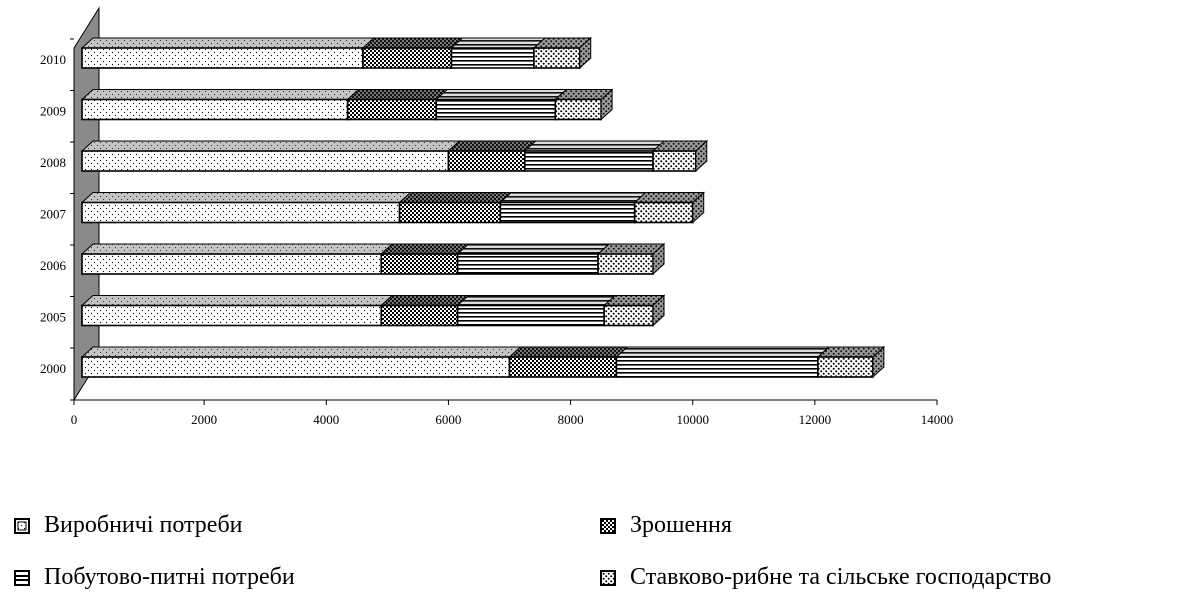 This screenshot has width=1186, height=592. What do you see at coordinates (628, 315) in the screenshot?
I see `bar-stavkovo-2005` at bounding box center [628, 315].